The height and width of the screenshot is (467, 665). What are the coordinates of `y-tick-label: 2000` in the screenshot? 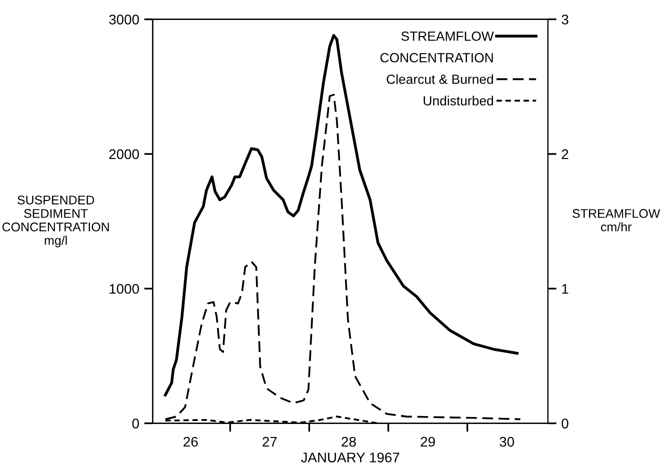 It's located at (124, 154).